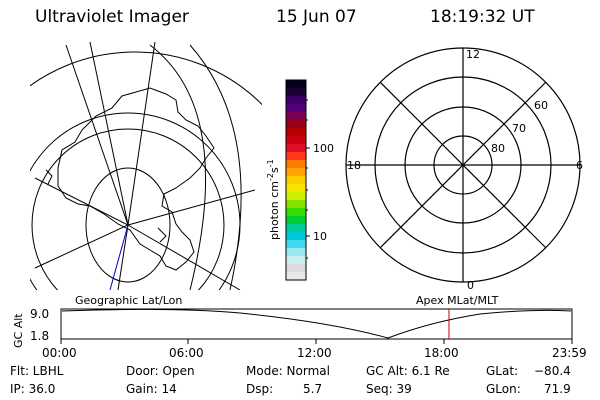 This screenshot has height=400, width=600. Describe the element at coordinates (59, 353) in the screenshot. I see `timeline-xtick: 00:00` at that location.